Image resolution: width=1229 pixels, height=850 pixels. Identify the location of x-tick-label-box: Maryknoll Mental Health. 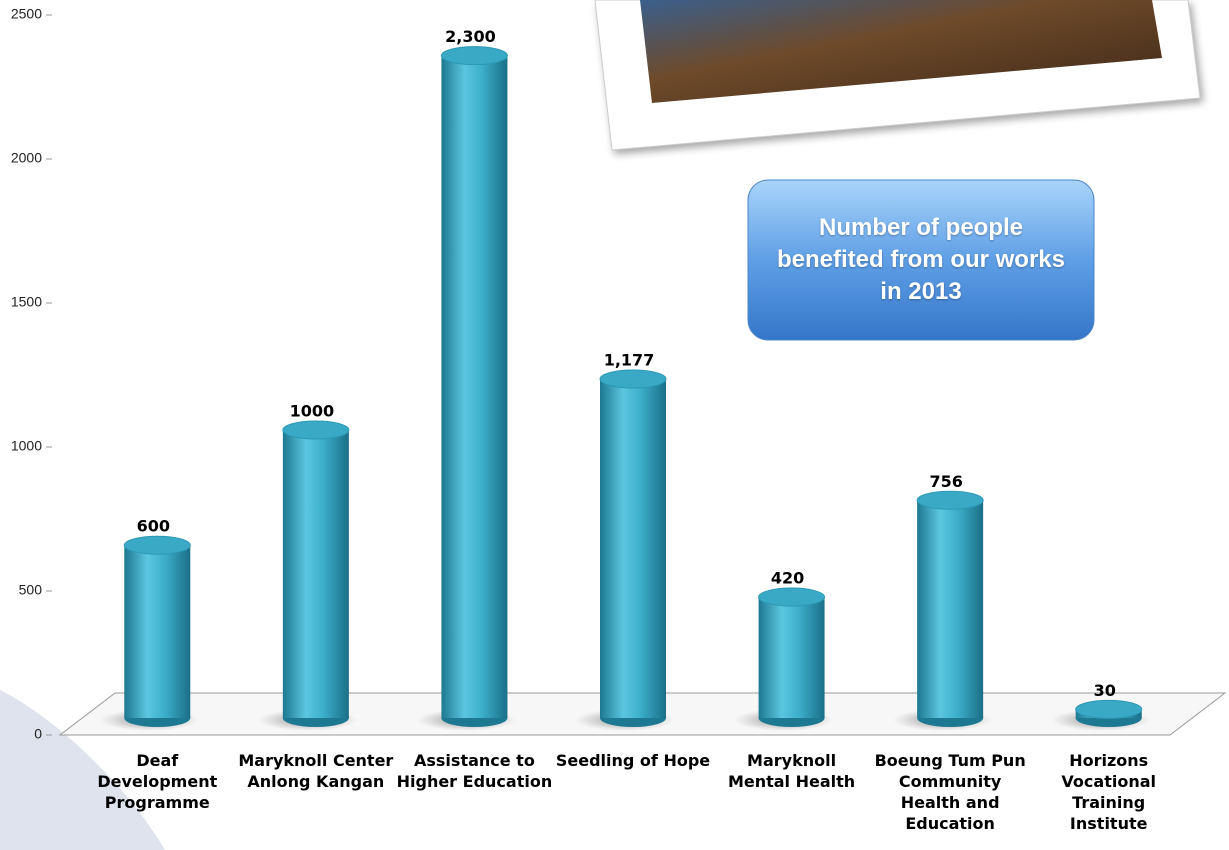
(791, 771).